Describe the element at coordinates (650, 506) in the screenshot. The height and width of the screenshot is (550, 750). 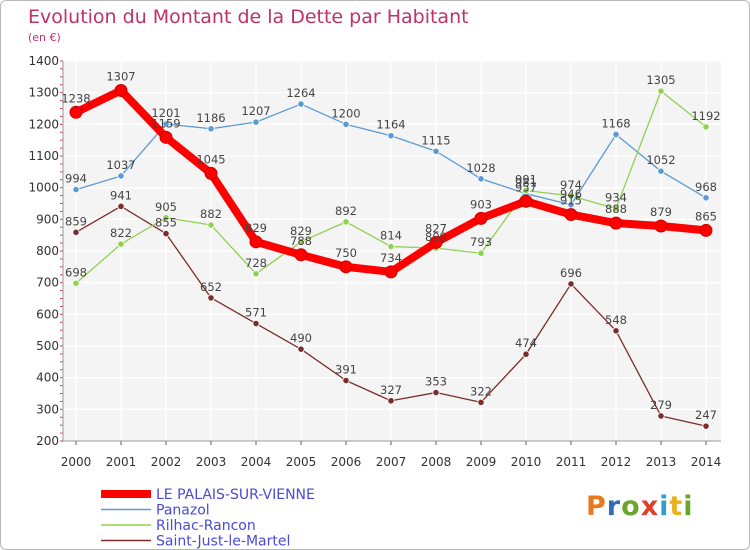
I see `logo-letter: x` at that location.